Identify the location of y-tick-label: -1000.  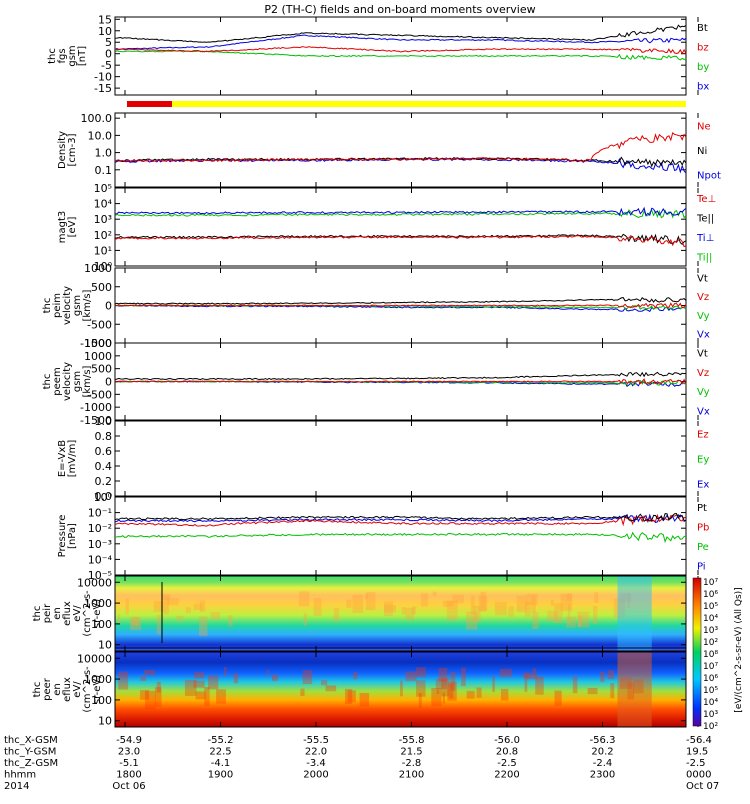
(96, 343).